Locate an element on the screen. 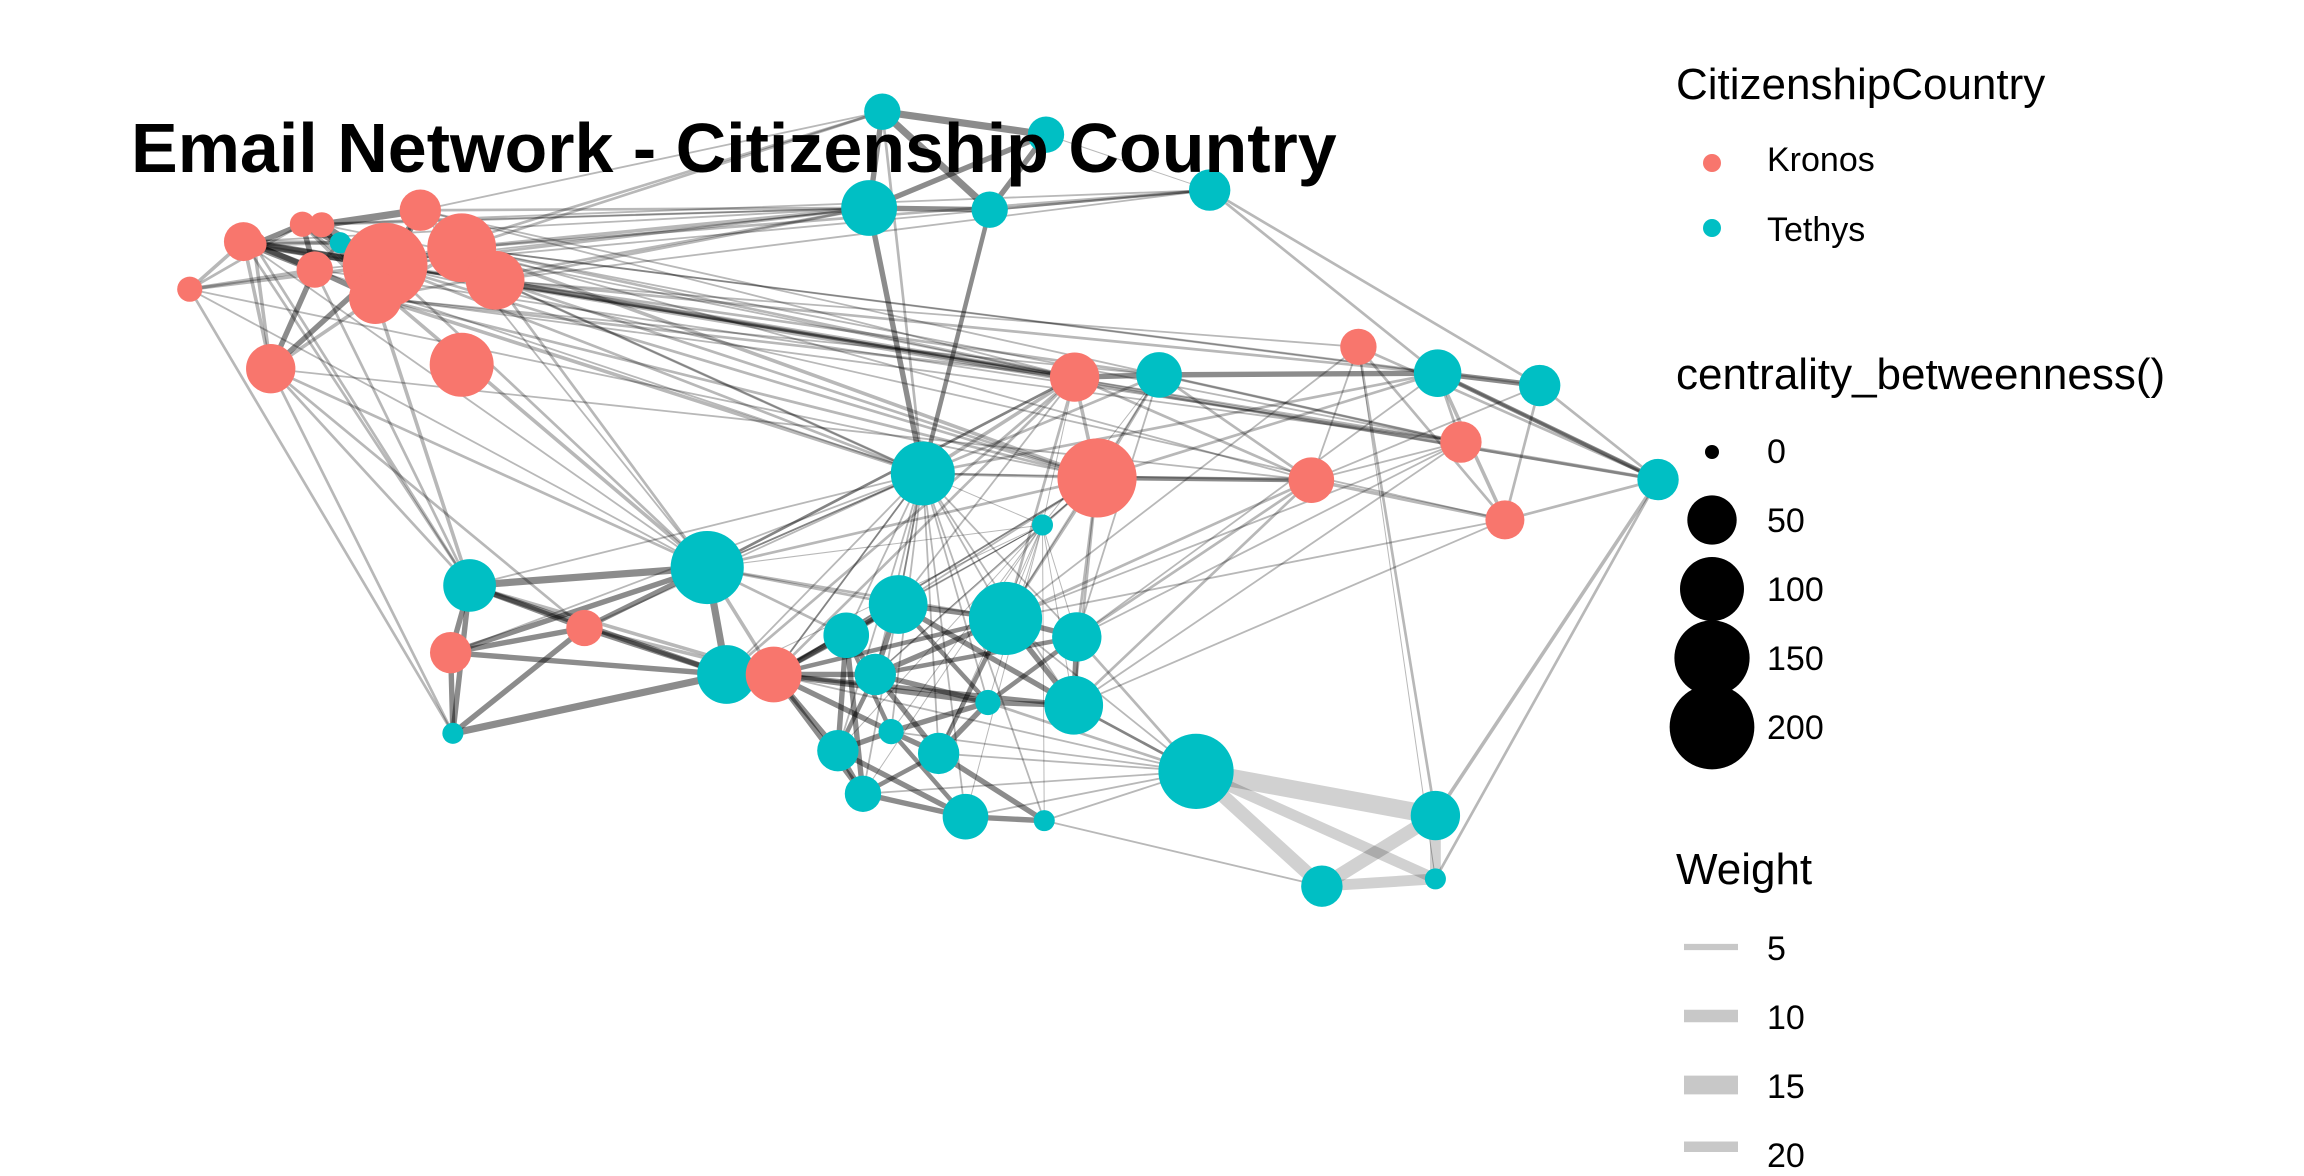 This screenshot has width=2304, height=1176. network-node-37-tethys is located at coordinates (846, 635).